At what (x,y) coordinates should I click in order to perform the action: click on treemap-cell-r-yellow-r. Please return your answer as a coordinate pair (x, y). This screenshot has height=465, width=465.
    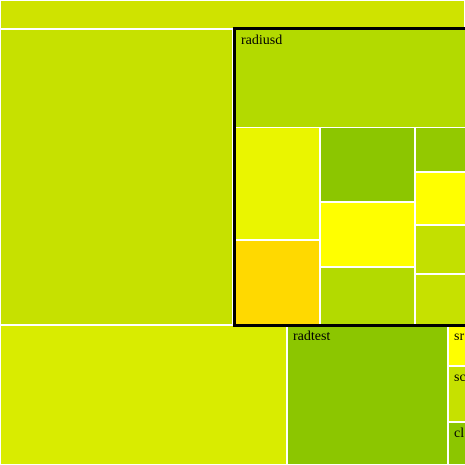
    Looking at the image, I should click on (440, 198).